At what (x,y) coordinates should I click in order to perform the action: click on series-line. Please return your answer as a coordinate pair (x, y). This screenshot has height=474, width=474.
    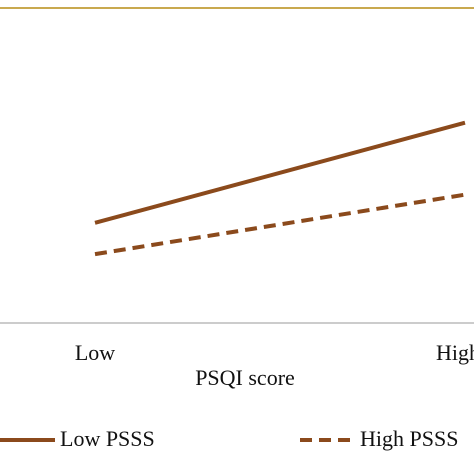
    Looking at the image, I should click on (280, 224).